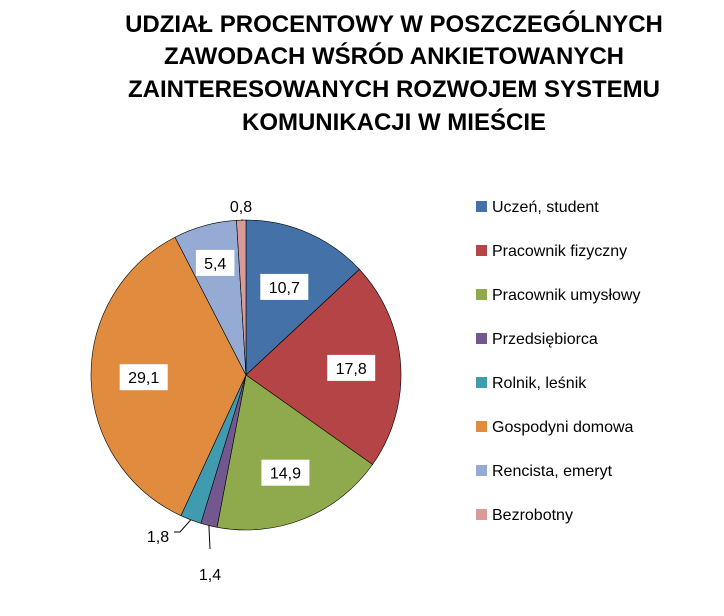 Image resolution: width=724 pixels, height=616 pixels. What do you see at coordinates (394, 24) in the screenshot?
I see `chart-title-line: UDZIAŁ PROCENTOWY W POSZCZEGÓLNYCH` at bounding box center [394, 24].